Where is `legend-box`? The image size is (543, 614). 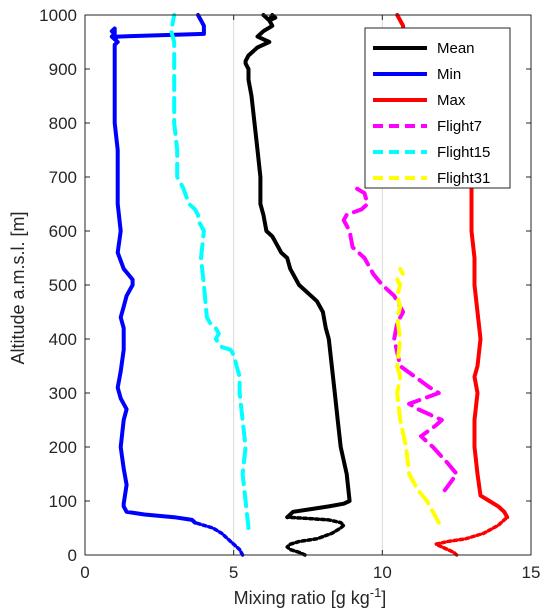 legend-box is located at coordinates (437, 108).